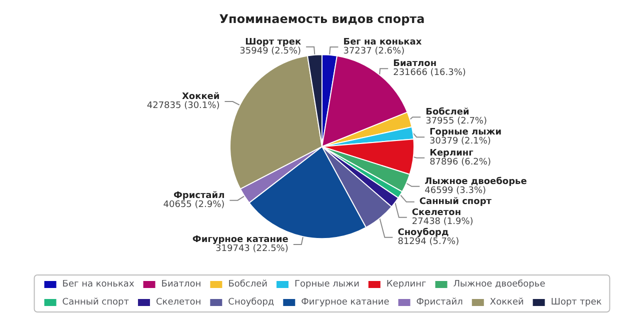  Describe the element at coordinates (460, 162) in the screenshot. I see `data-label: 87896 (6.2%)` at that location.